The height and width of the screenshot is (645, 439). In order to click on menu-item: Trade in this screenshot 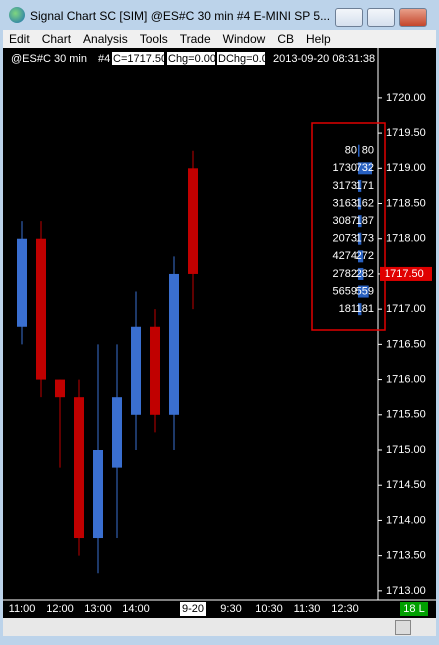, I will do `click(195, 39)`.